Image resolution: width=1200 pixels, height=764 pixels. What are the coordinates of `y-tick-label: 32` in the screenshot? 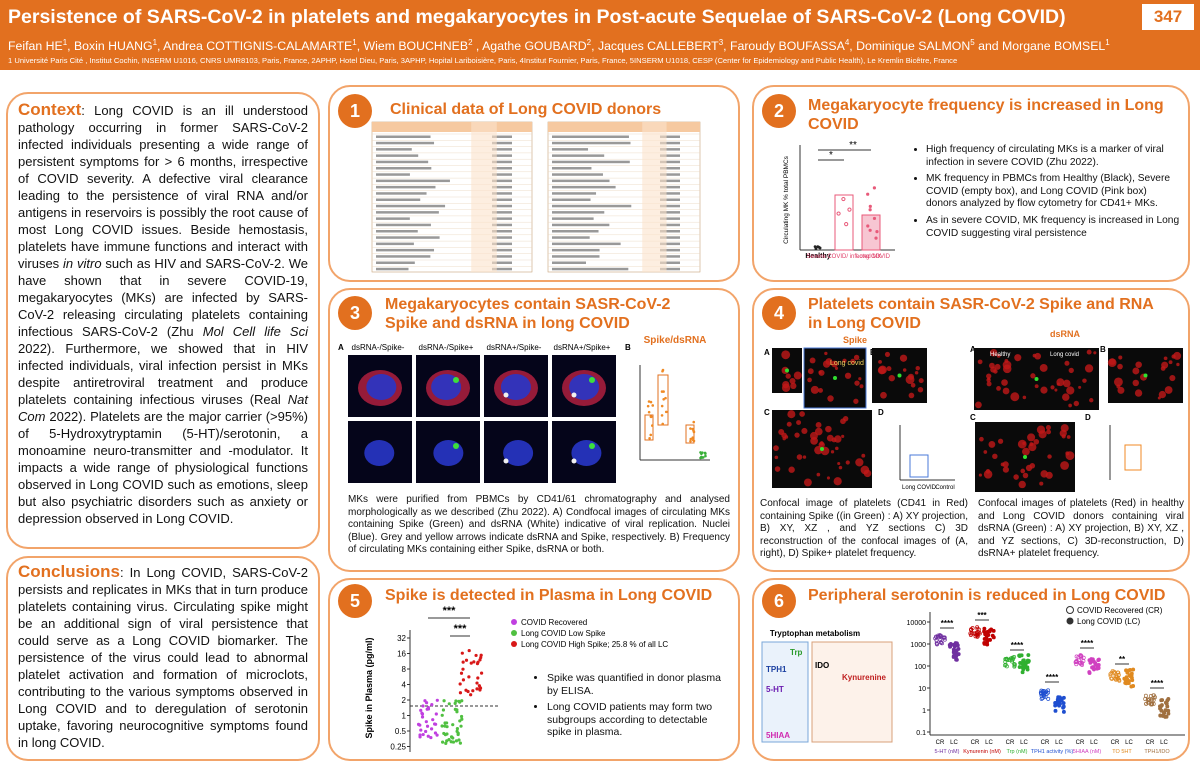 It's located at (401, 638).